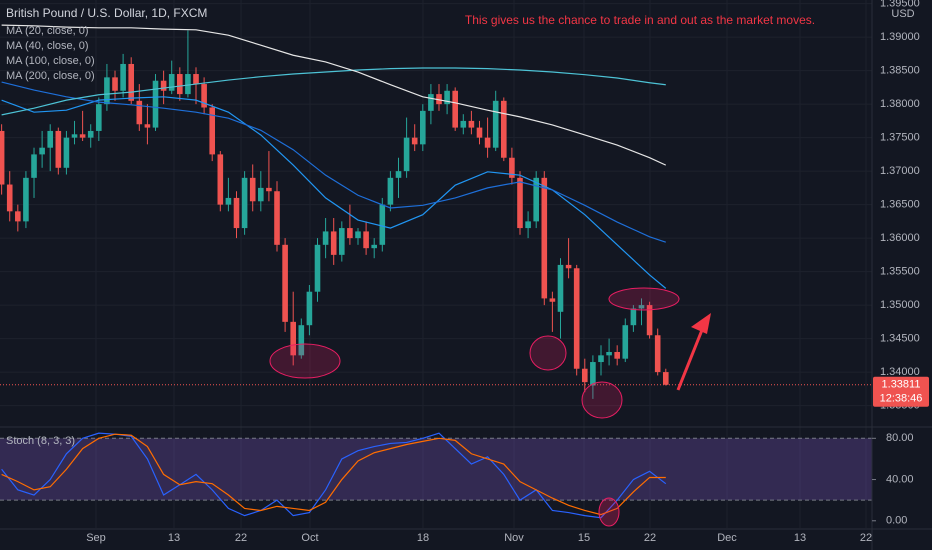  What do you see at coordinates (333, 91) in the screenshot?
I see `ma-line` at bounding box center [333, 91].